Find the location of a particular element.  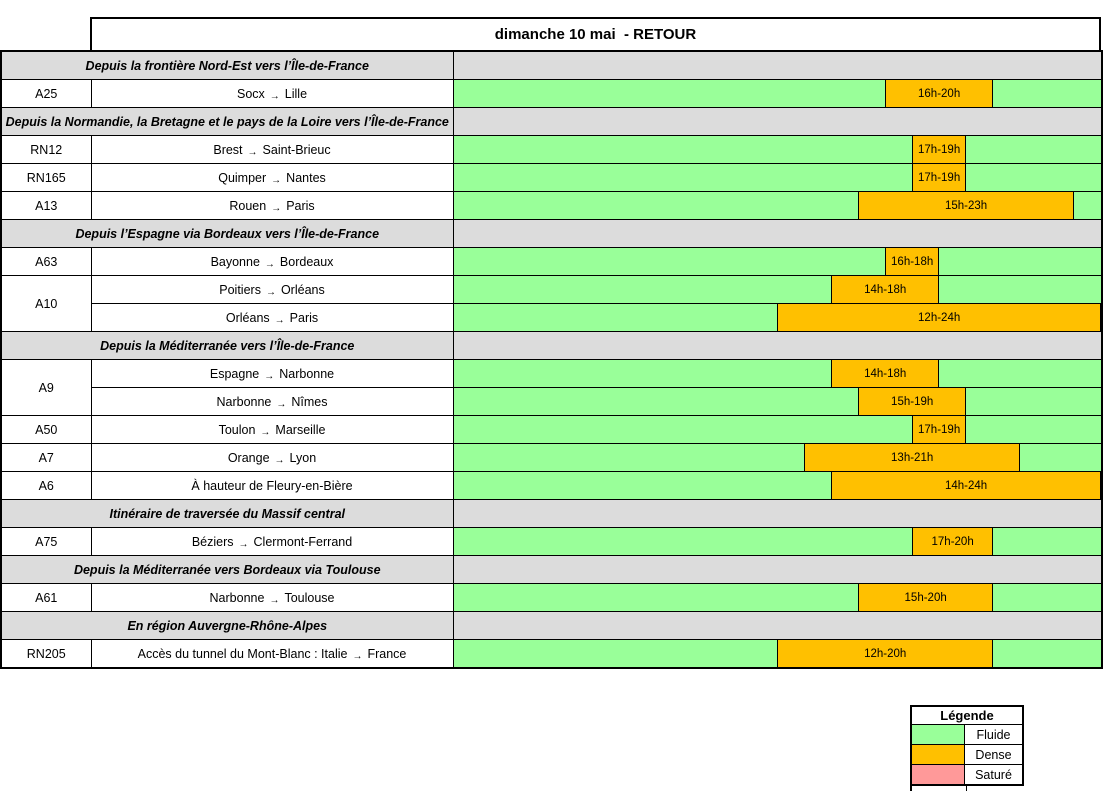

road-code: A9 is located at coordinates (46, 387).